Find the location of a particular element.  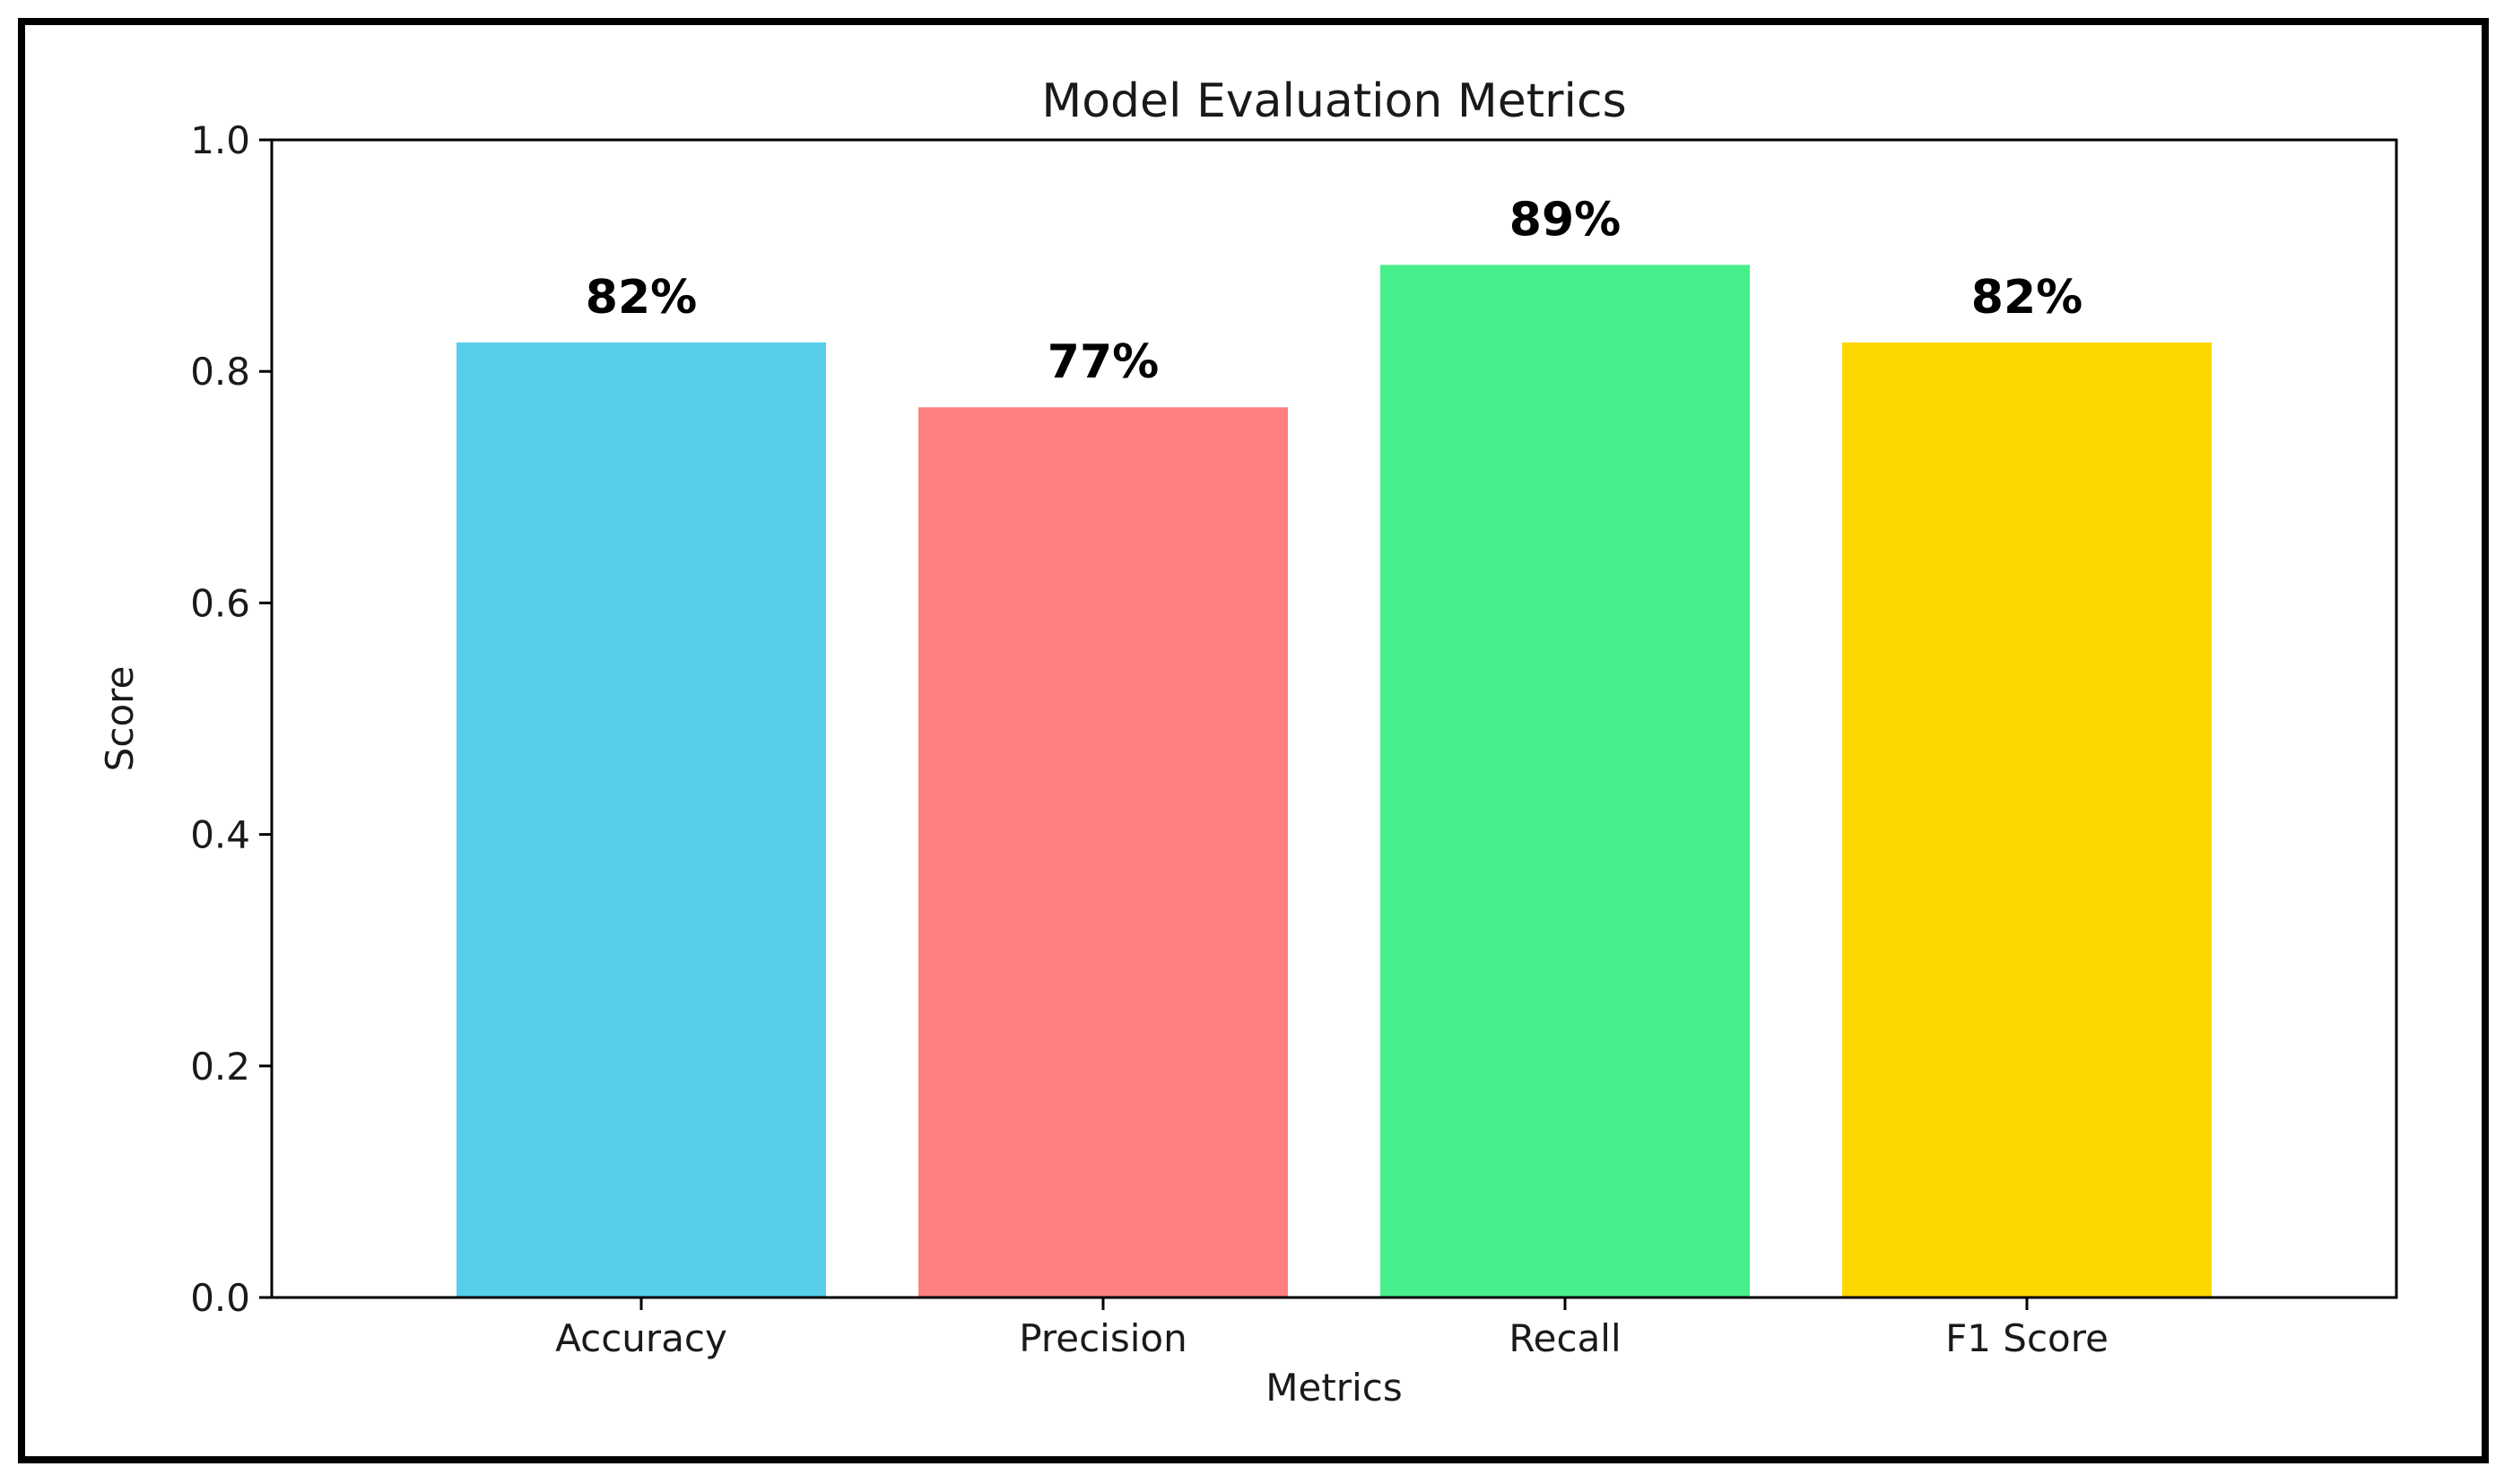

y-tick-label: 0.0 is located at coordinates (220, 1298).